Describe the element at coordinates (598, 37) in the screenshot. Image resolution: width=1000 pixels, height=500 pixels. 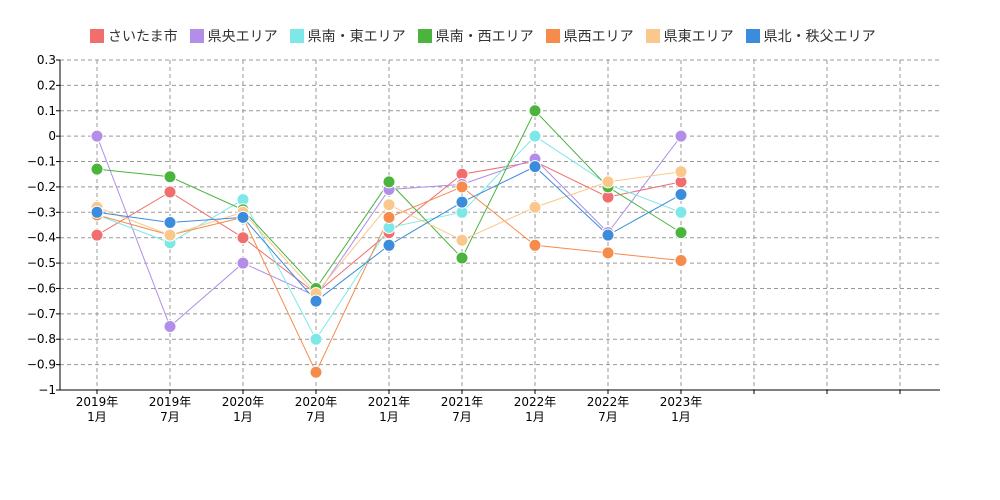
I see `legend-label: 県西エリア` at that location.